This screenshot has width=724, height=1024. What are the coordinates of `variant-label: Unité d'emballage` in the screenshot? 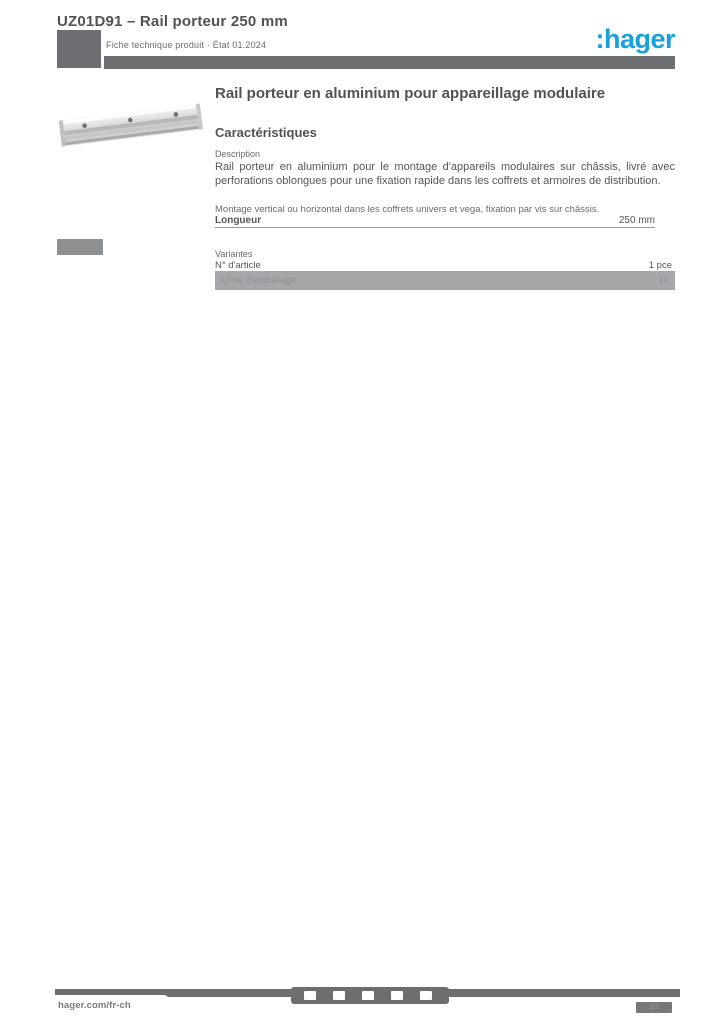 It's located at (259, 280).